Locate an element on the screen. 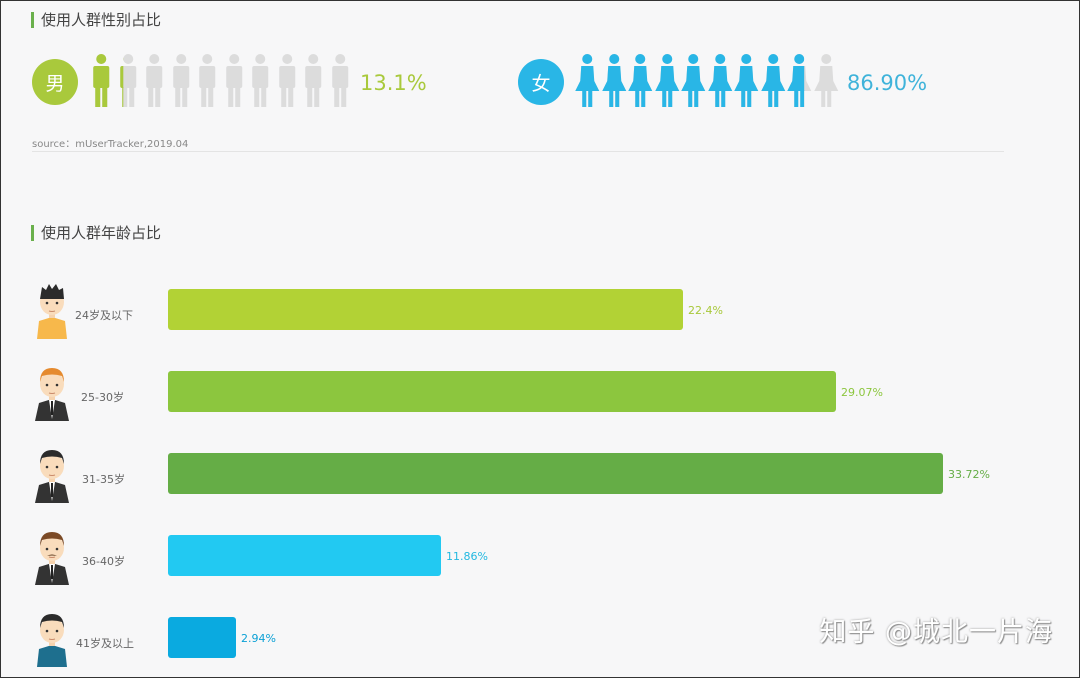  source-note: source：mUserTracker,2019.04 is located at coordinates (110, 144).